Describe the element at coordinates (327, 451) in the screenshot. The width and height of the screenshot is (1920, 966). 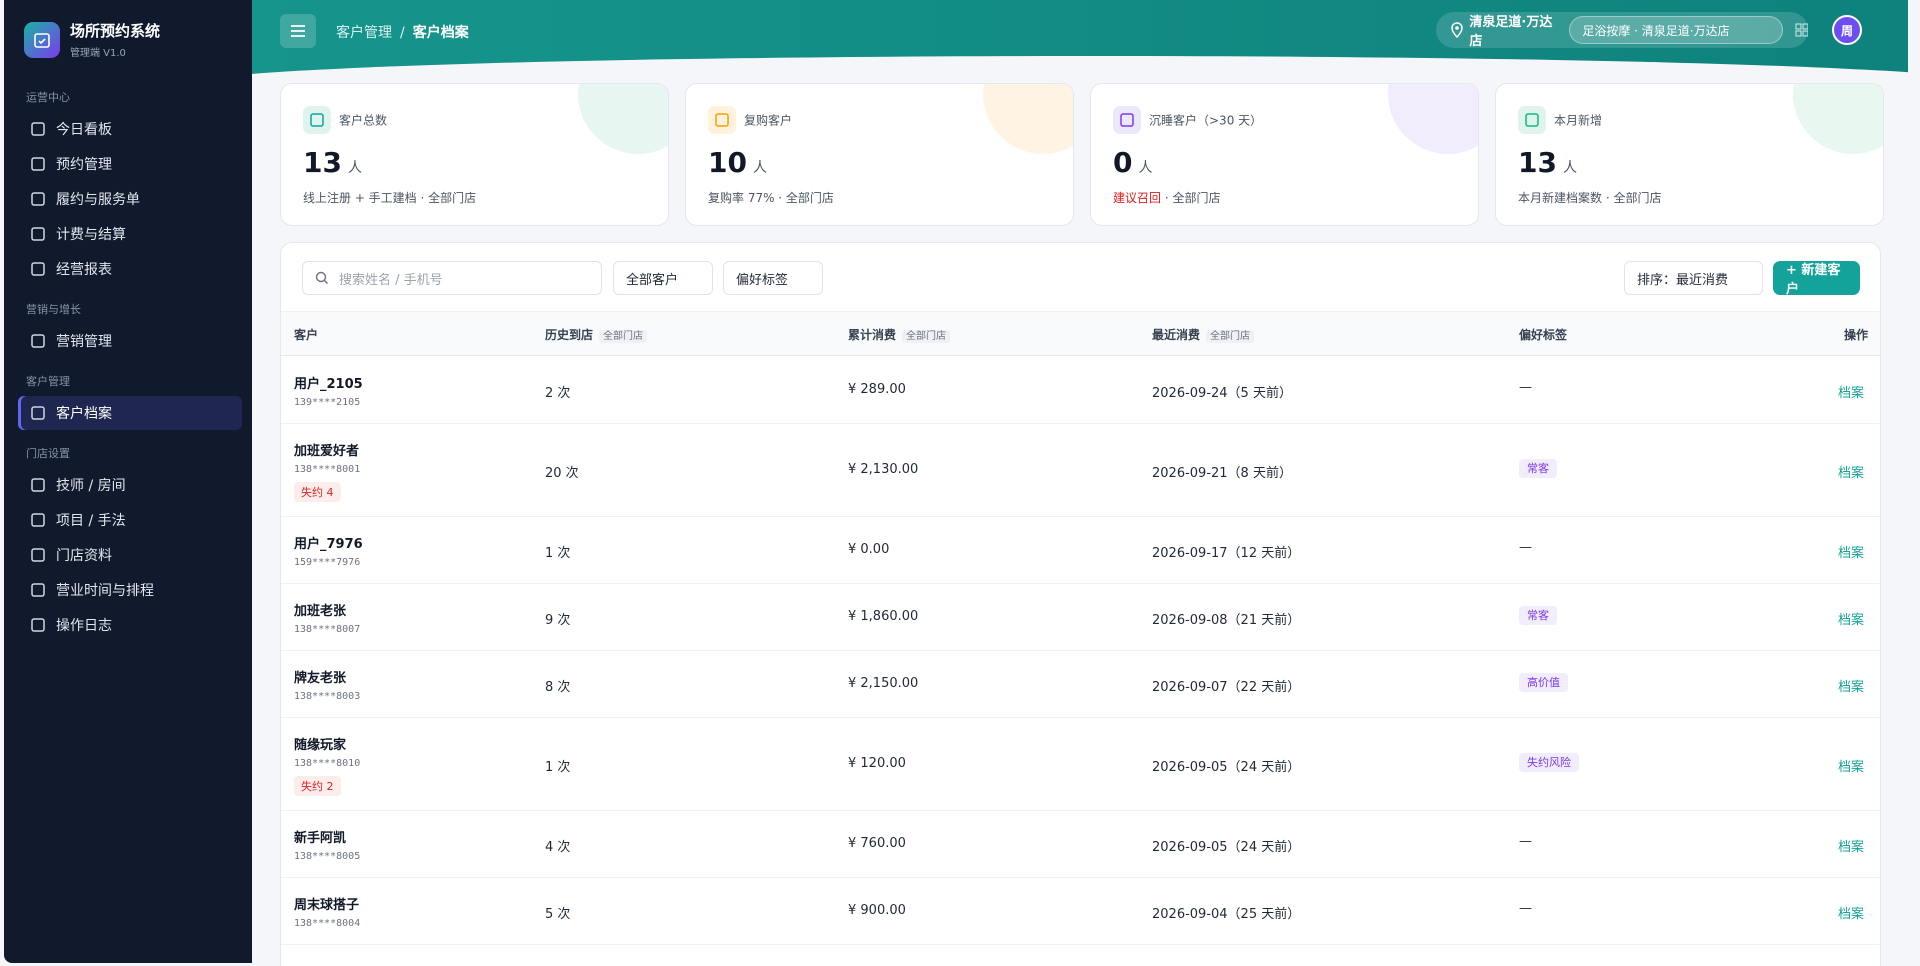
I see `customer-name: 加班爱好者` at that location.